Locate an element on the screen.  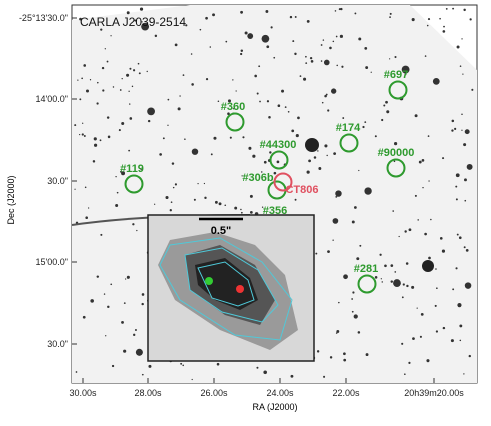
y-axis-label: Dec (J2000) is located at coordinates (11, 199).